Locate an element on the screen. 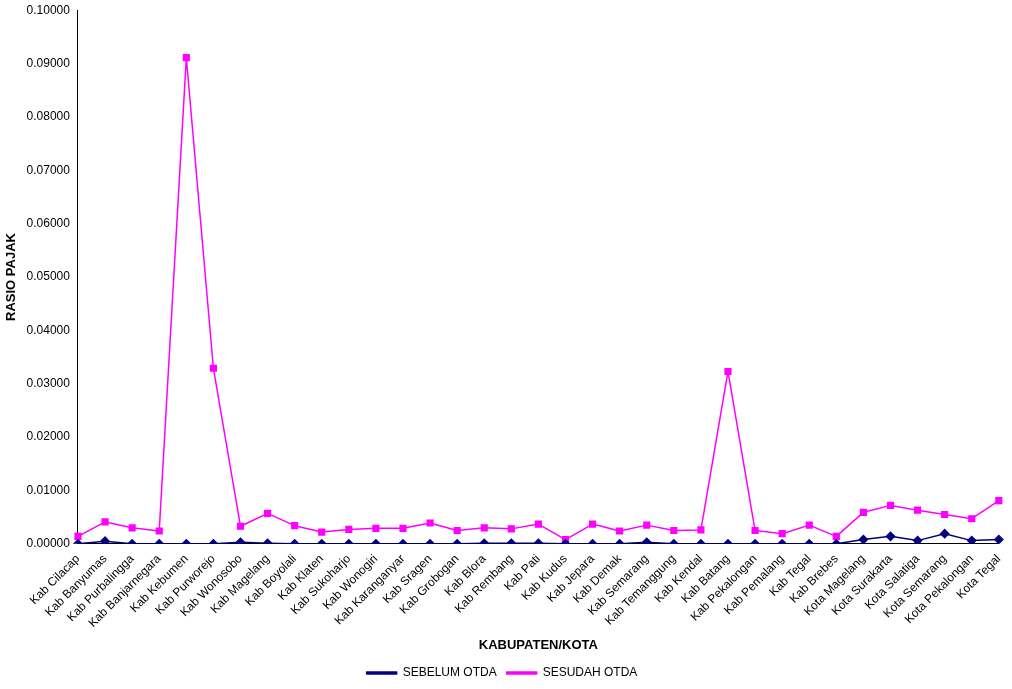 The image size is (1012, 689). y-tick-label: 0.06000 is located at coordinates (48, 222).